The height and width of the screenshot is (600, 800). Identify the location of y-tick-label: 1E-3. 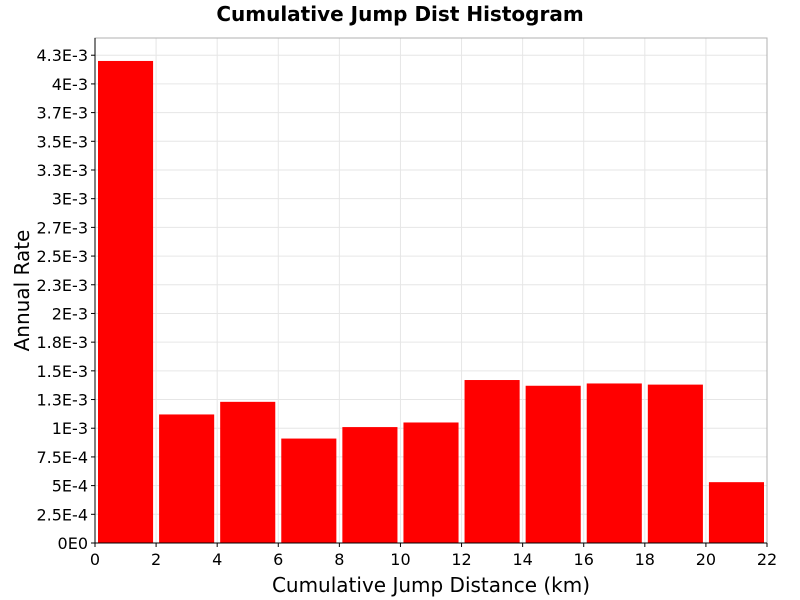
(70, 428).